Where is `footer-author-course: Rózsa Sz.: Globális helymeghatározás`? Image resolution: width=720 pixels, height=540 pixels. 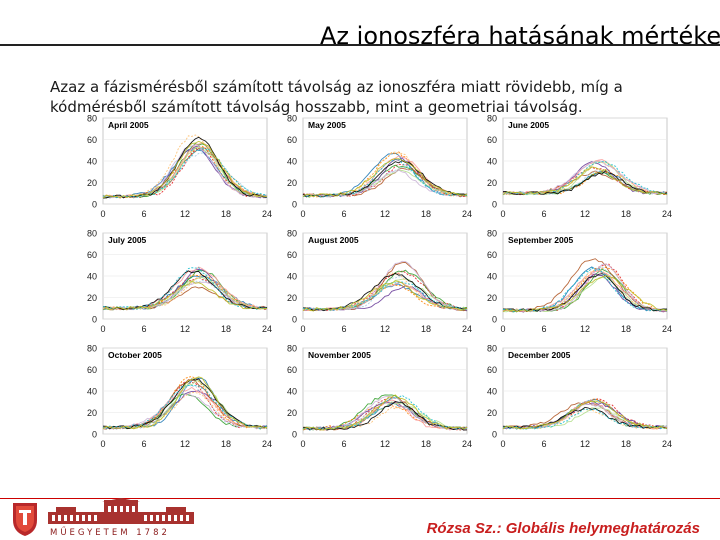
footer-author-course: Rózsa Sz.: Globális helymeghatározás is located at coordinates (563, 528).